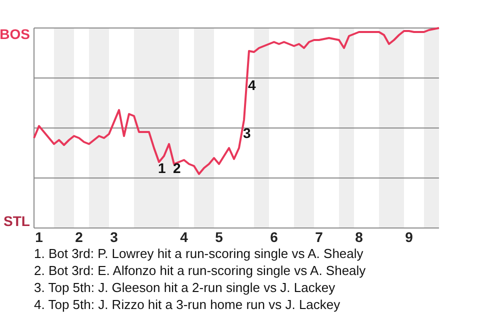 The height and width of the screenshot is (320, 480). What do you see at coordinates (187, 304) in the screenshot?
I see `text: 4. Top 5th: J. Rizzo hit a 3-run home run vs J. Lackey` at bounding box center [187, 304].